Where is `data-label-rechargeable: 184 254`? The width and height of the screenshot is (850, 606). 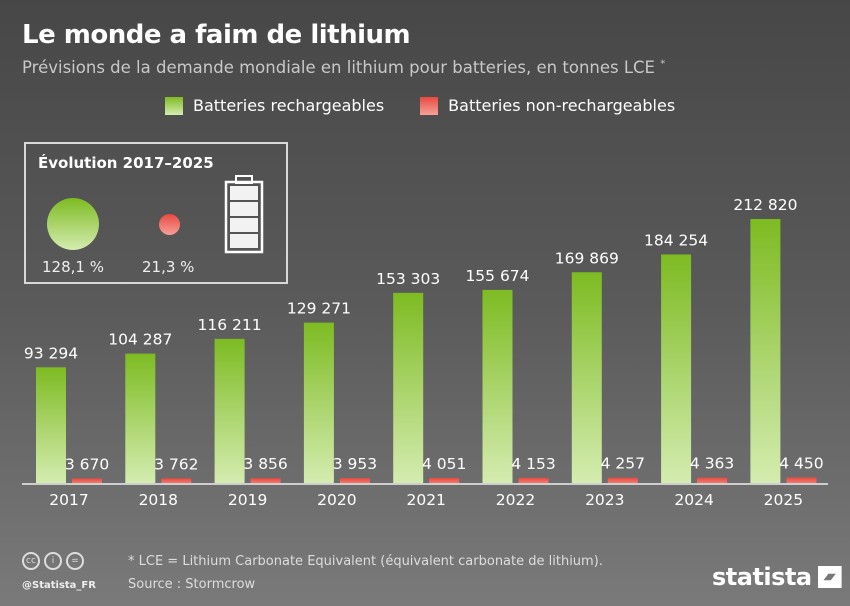 data-label-rechargeable: 184 254 is located at coordinates (676, 240).